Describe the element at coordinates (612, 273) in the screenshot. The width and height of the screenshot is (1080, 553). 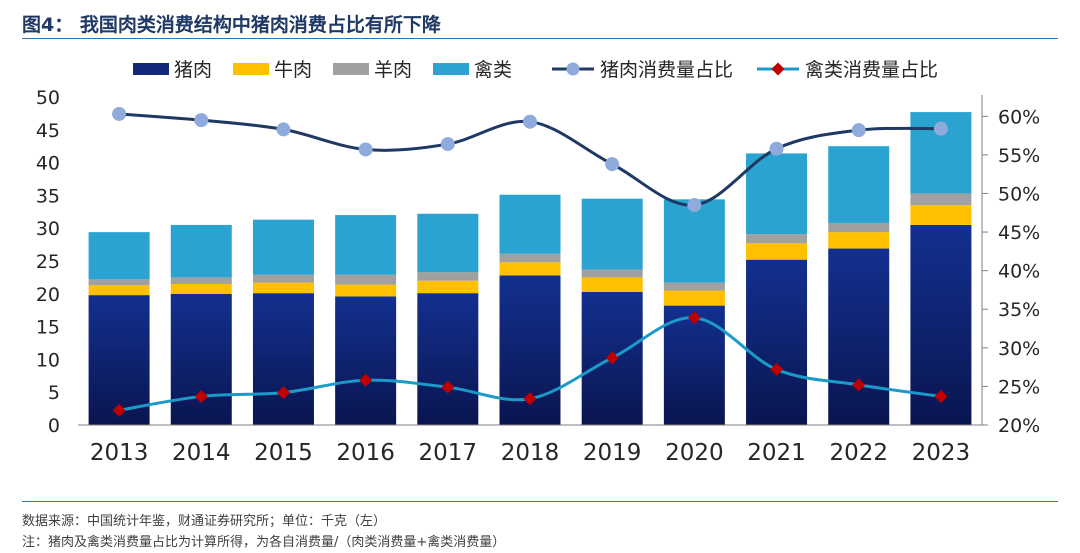
I see `bar-mutton-2019` at that location.